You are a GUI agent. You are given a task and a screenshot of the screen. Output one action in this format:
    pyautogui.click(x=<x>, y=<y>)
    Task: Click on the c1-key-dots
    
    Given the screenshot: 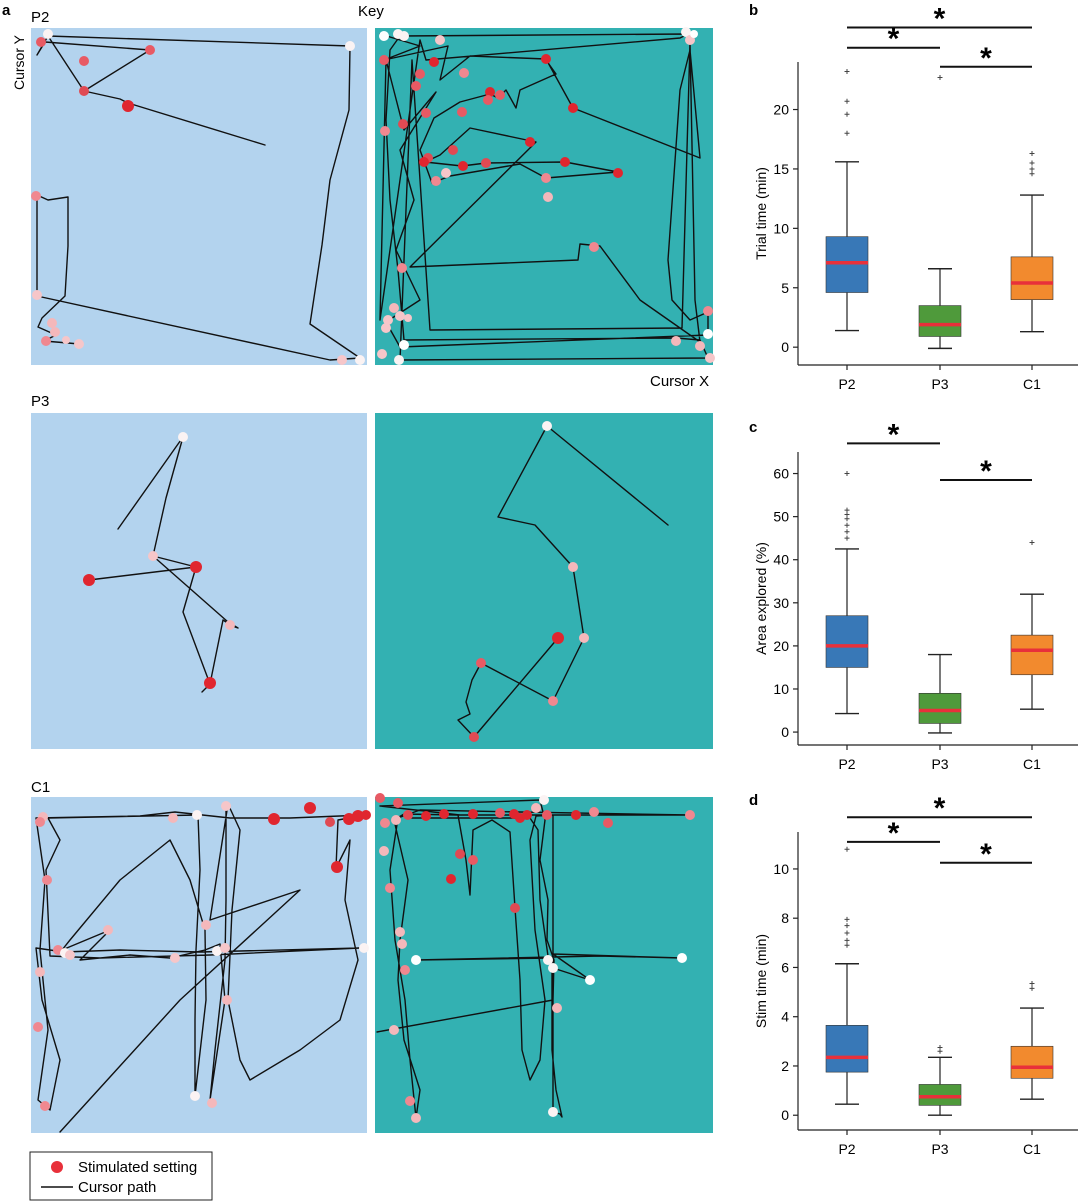 What is the action you would take?
    pyautogui.click(x=535, y=958)
    